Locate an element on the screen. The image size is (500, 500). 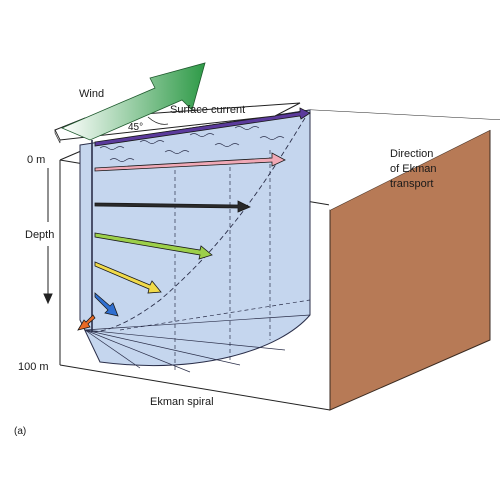
depth-bottom-label: 100 m is located at coordinates (33, 367).